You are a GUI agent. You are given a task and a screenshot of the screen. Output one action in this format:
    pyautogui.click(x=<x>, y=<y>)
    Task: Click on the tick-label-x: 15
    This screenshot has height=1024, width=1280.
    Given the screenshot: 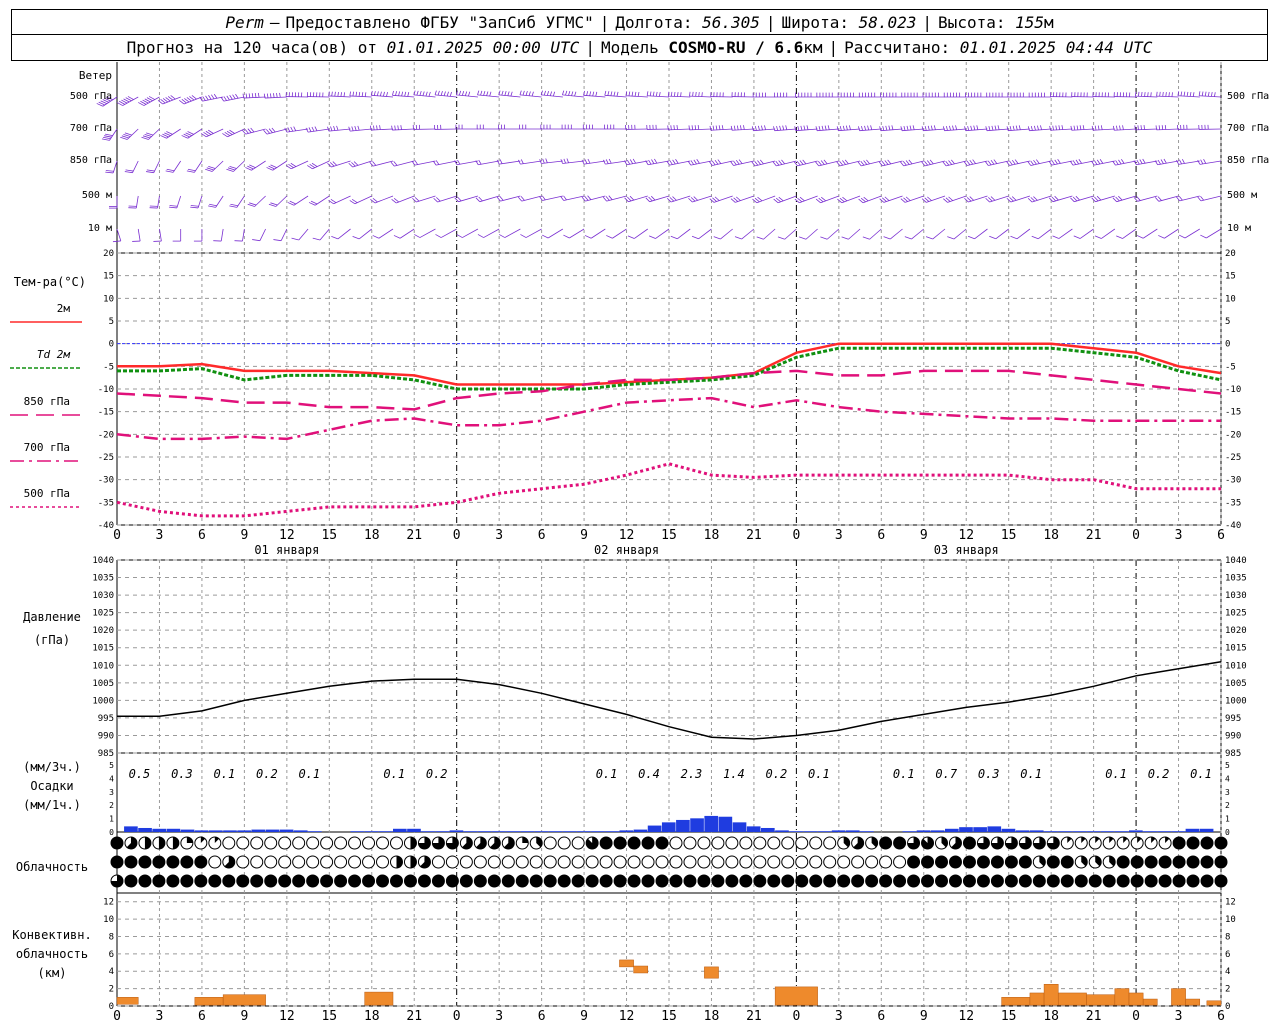 What is the action you would take?
    pyautogui.click(x=1009, y=1016)
    